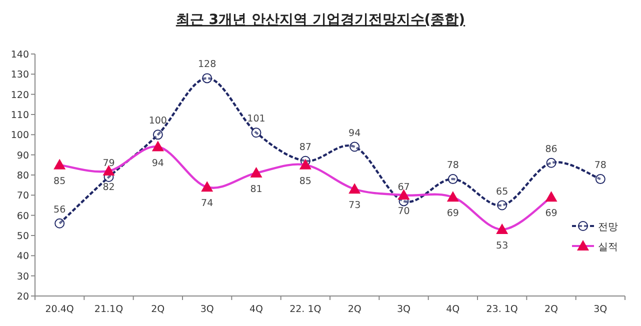 The width and height of the screenshot is (641, 326). I want to click on x-tick-label: 20.4Q, so click(59, 309).